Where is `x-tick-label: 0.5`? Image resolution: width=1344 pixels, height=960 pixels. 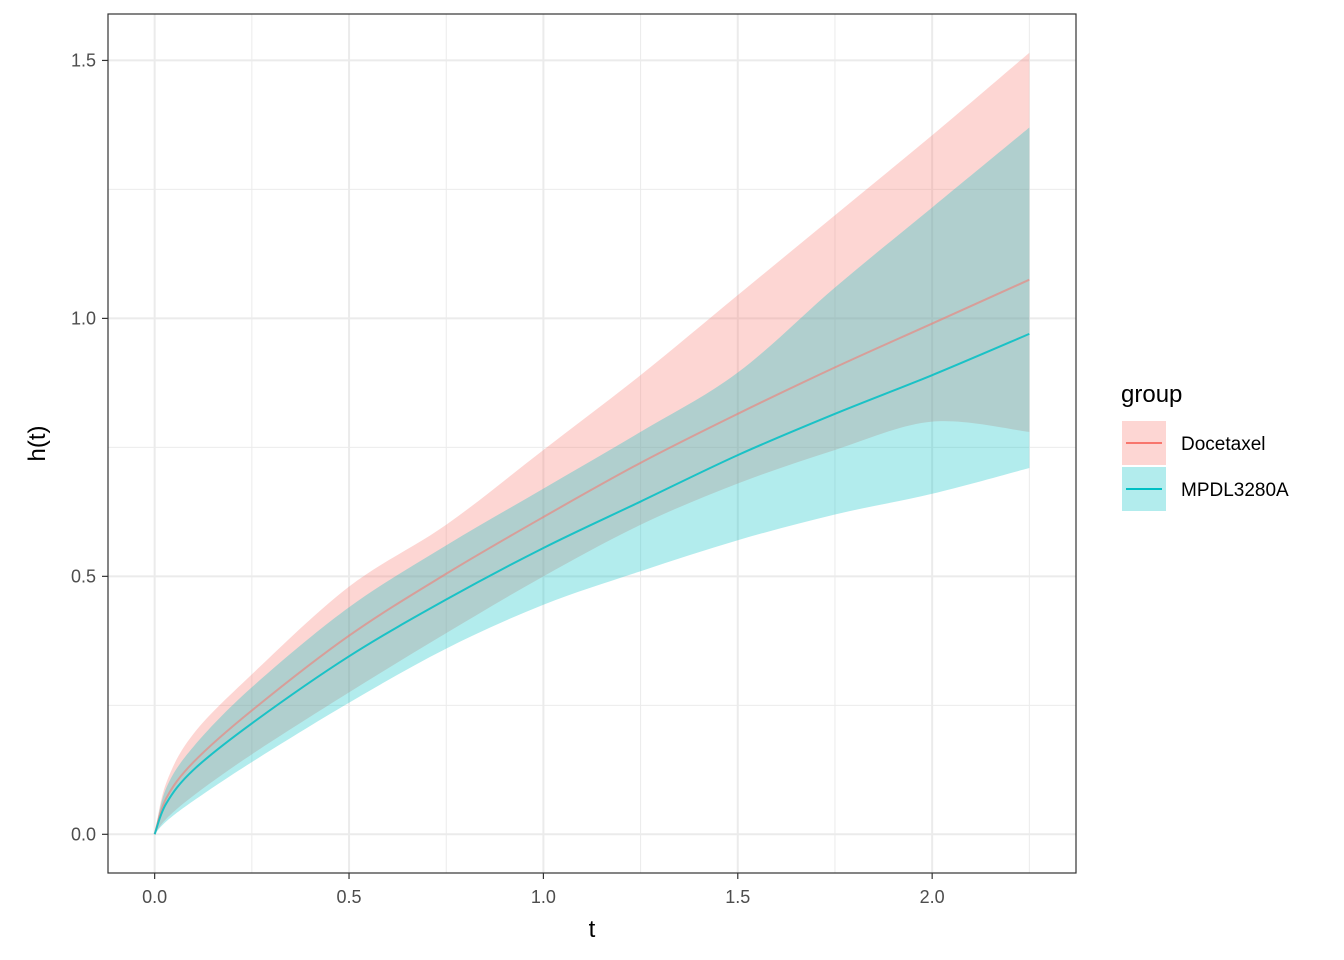 x-tick-label: 0.5 is located at coordinates (349, 897).